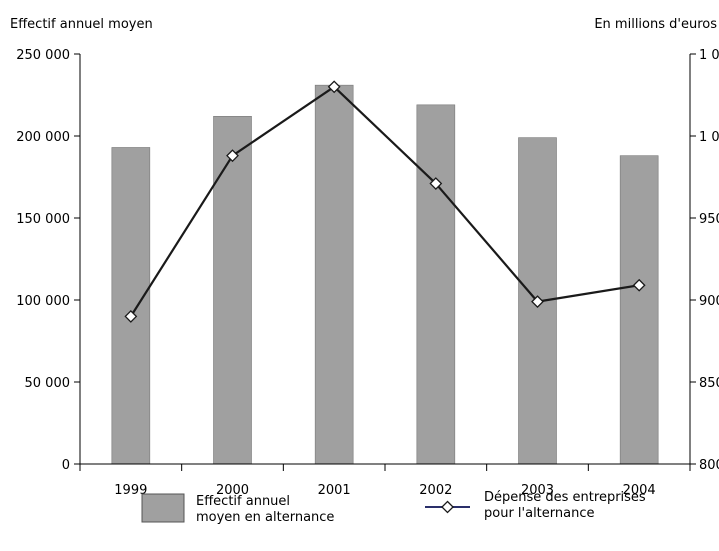 This screenshot has width=719, height=551. What do you see at coordinates (163, 508) in the screenshot?
I see `legend-bar-swatch` at bounding box center [163, 508].